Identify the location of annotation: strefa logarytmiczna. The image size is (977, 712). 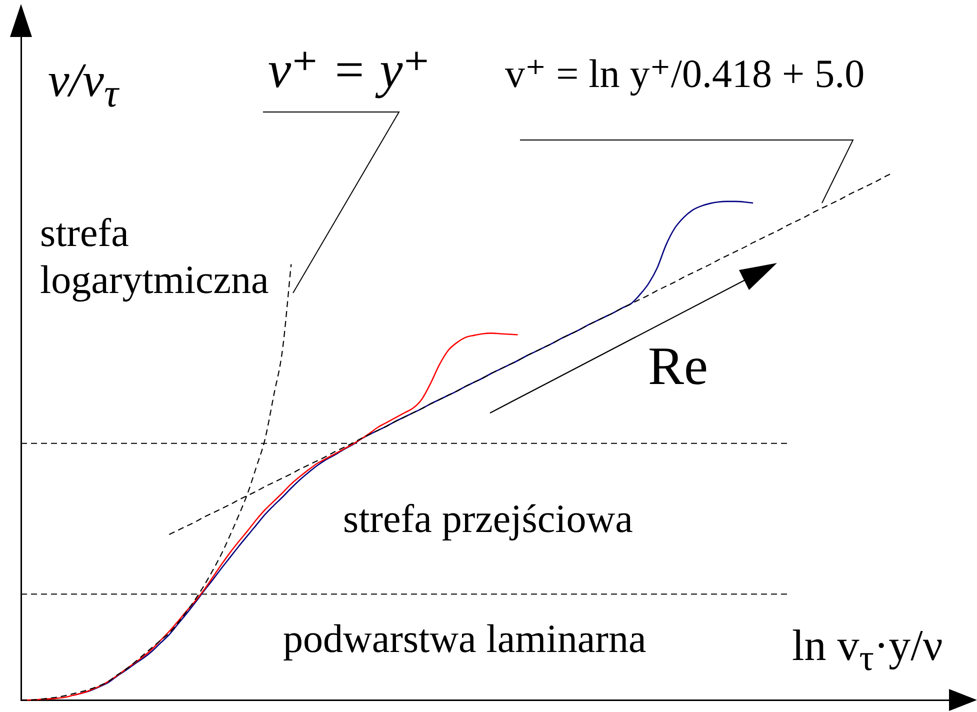
(155, 256).